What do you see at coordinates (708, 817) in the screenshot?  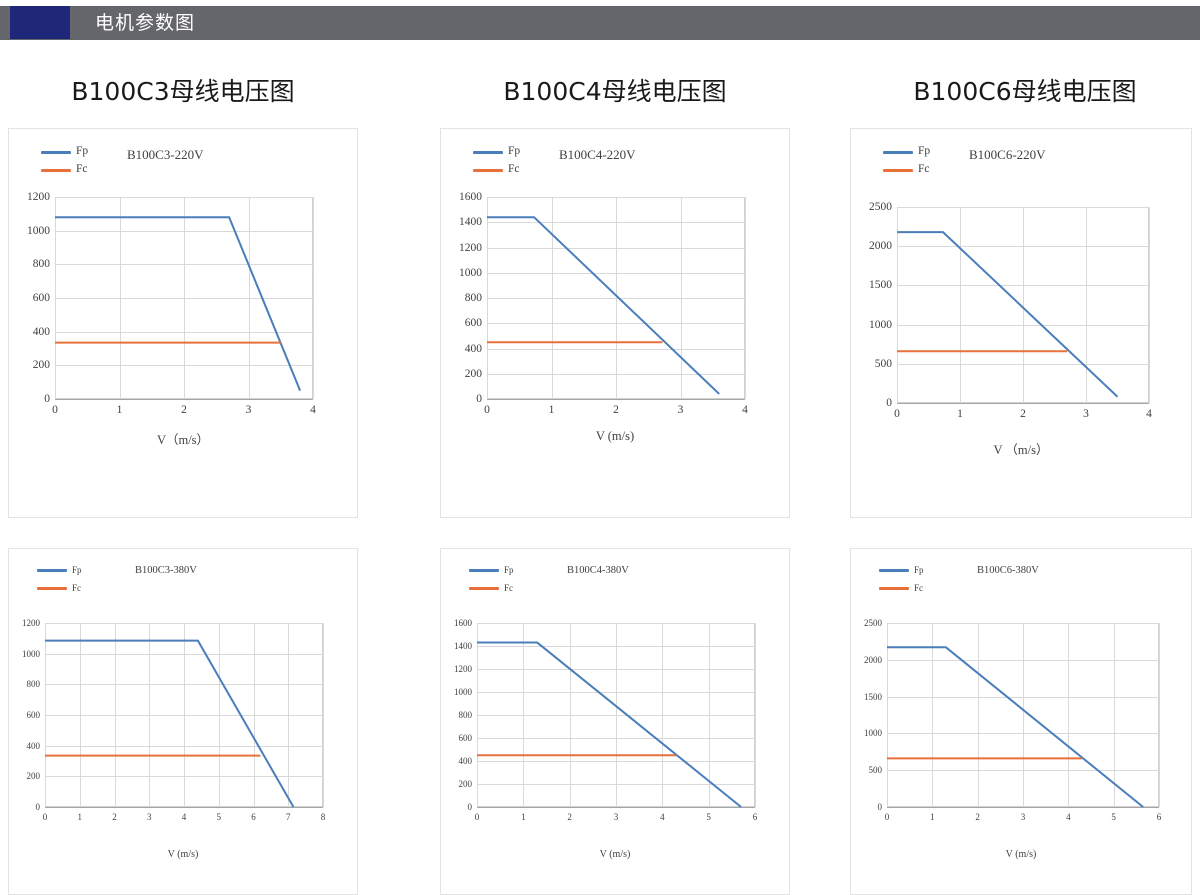 I see `x-axis-tick-label: 5` at bounding box center [708, 817].